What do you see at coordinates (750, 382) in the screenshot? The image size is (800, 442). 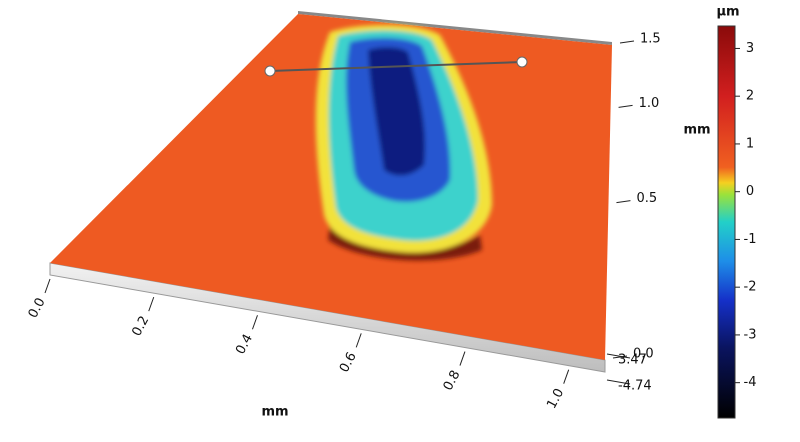 I see `colorbar-tick-label: -4` at bounding box center [750, 382].